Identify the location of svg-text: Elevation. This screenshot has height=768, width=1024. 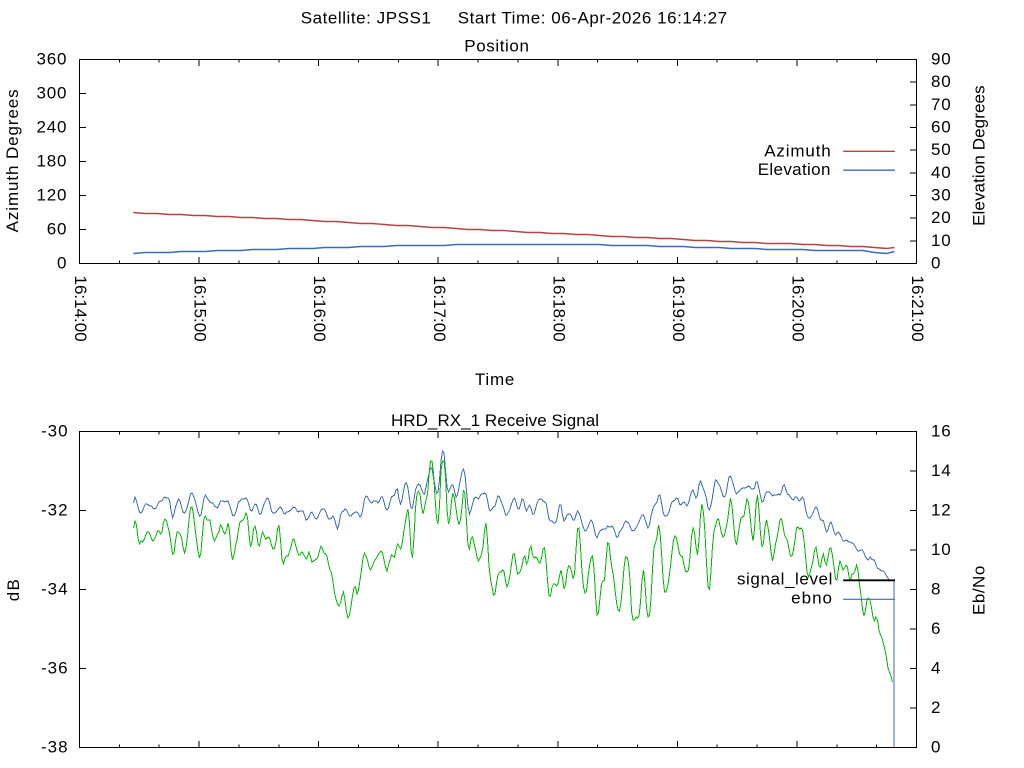
(794, 169).